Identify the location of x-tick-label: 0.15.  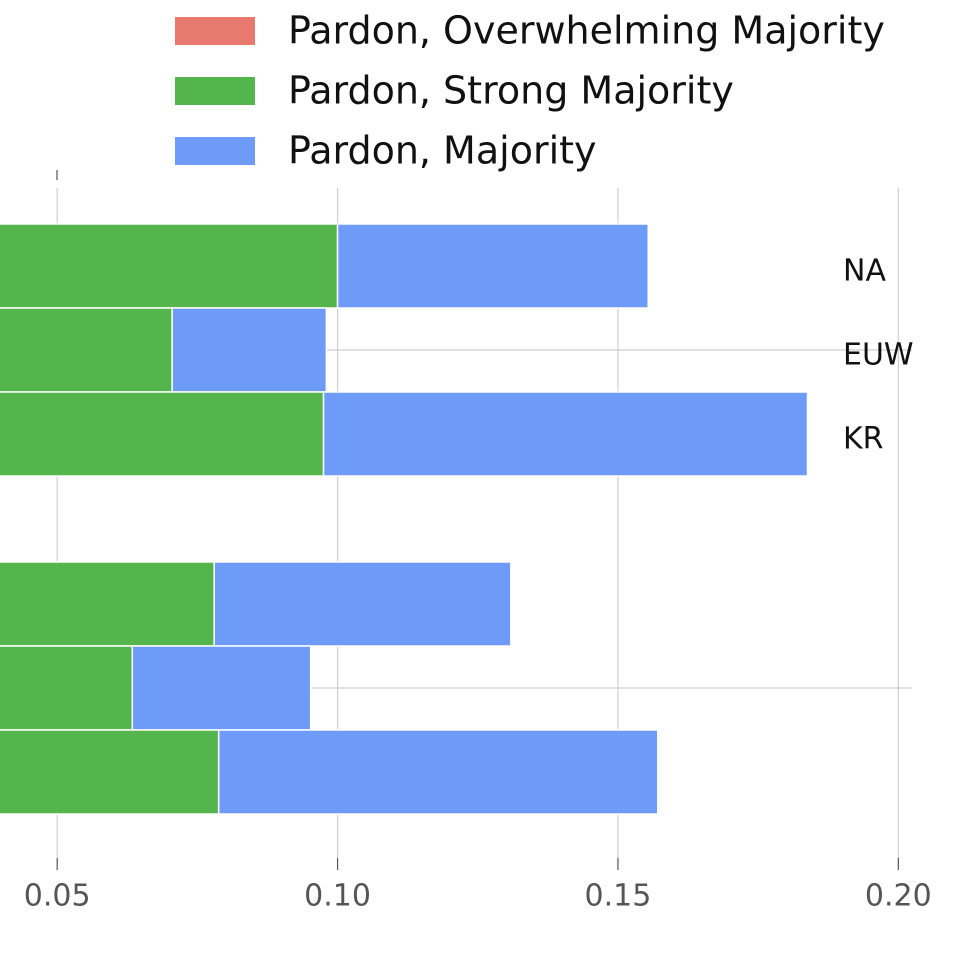
(618, 896).